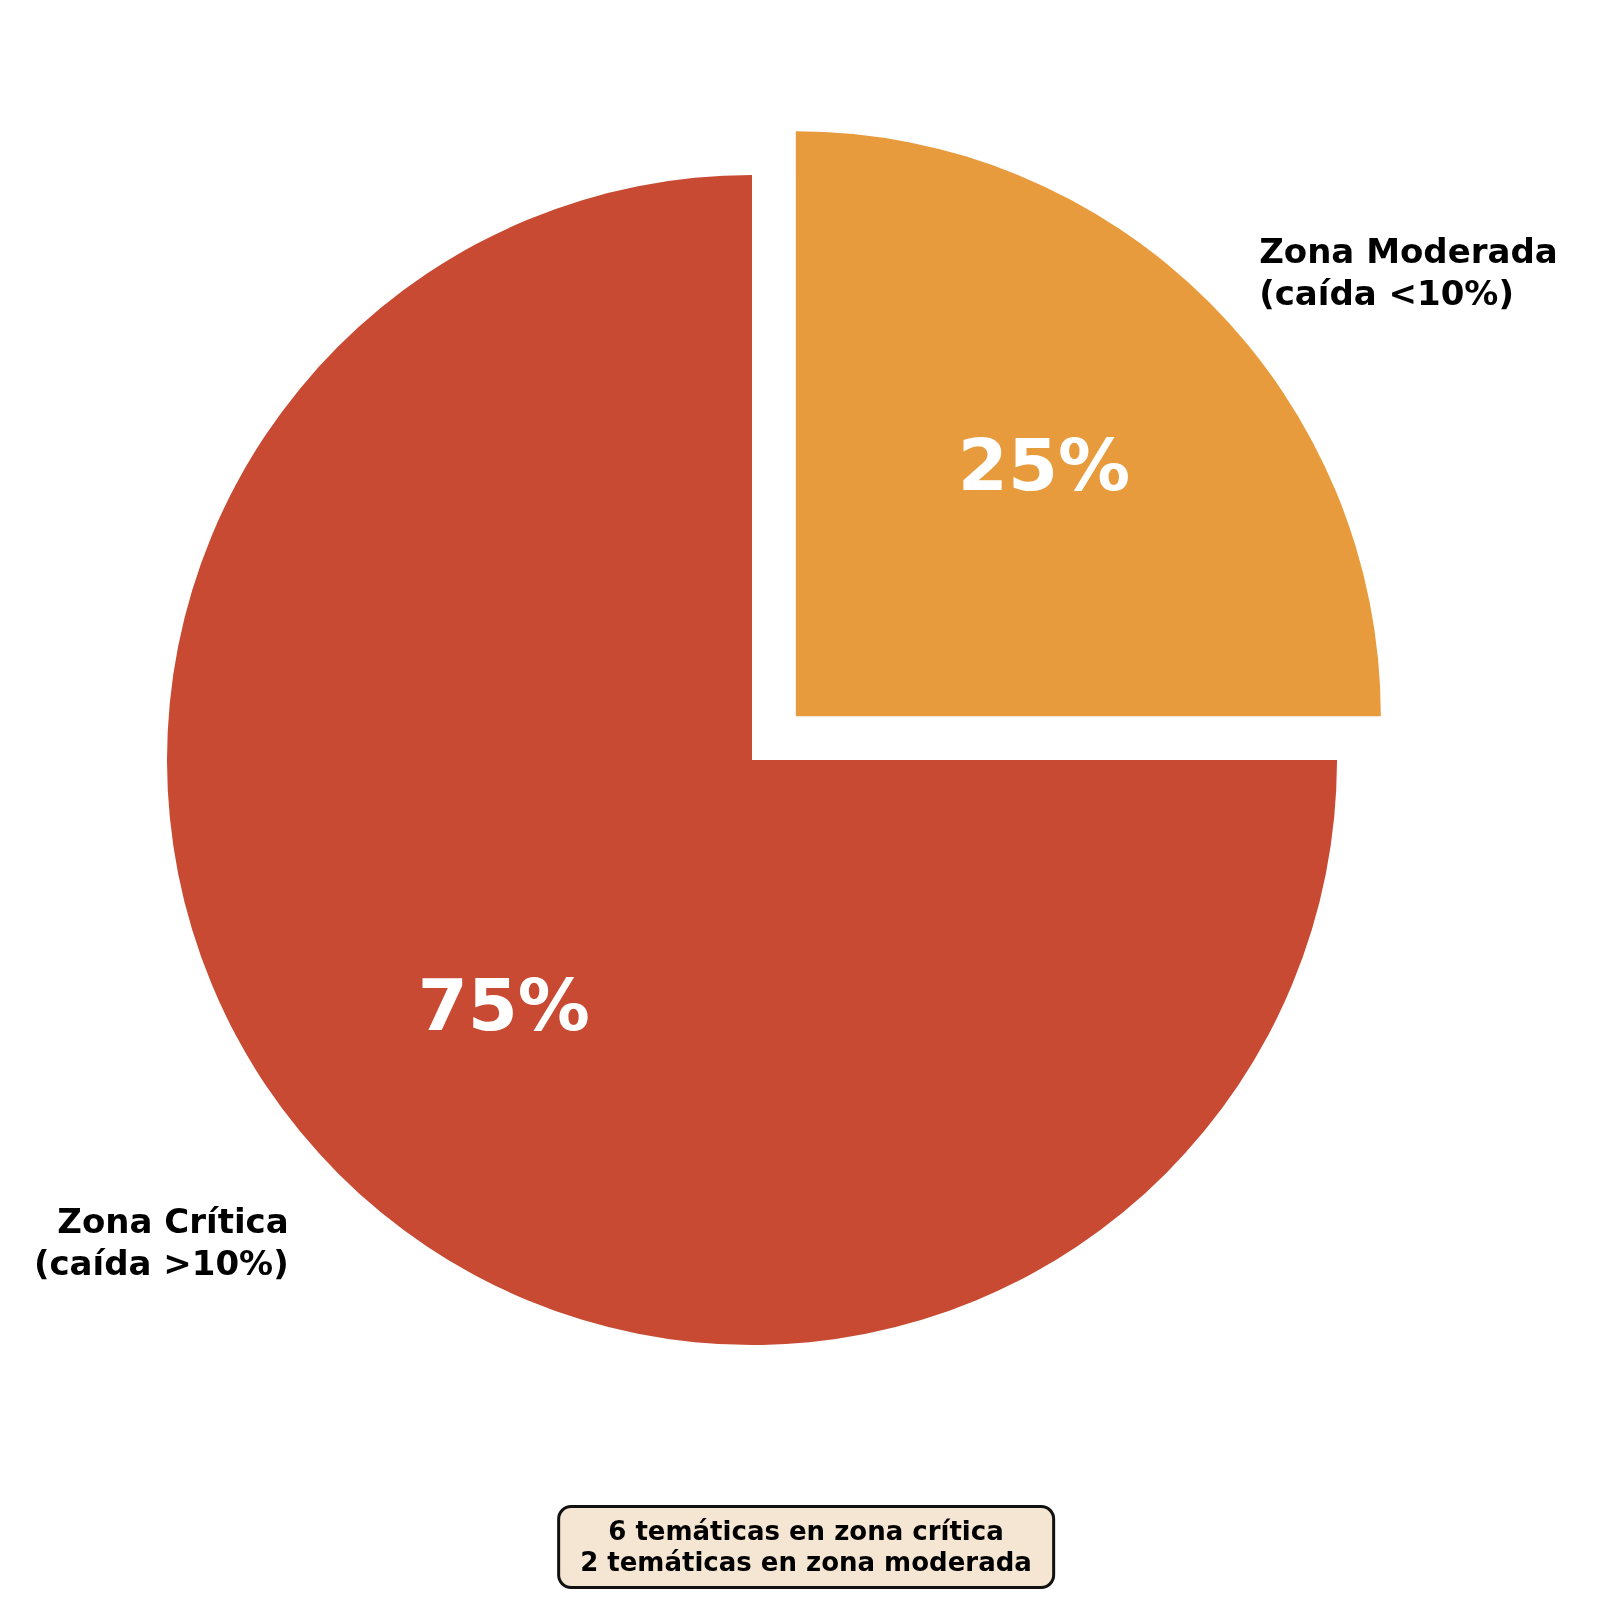 This screenshot has width=1612, height=1602. I want to click on text: 6 temáticas en zona crítica 2 temáticas en zona moderada, so click(806, 1547).